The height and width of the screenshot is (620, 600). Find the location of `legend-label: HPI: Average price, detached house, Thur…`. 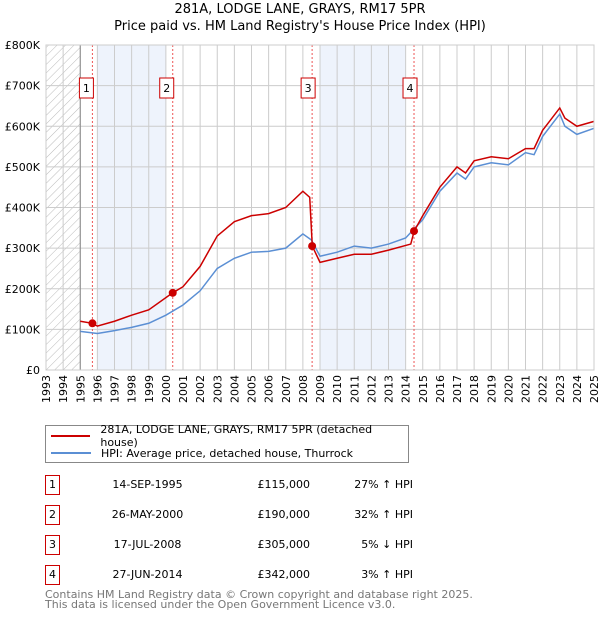

legend-label: HPI: Average price, detached house, Thur… is located at coordinates (227, 453).